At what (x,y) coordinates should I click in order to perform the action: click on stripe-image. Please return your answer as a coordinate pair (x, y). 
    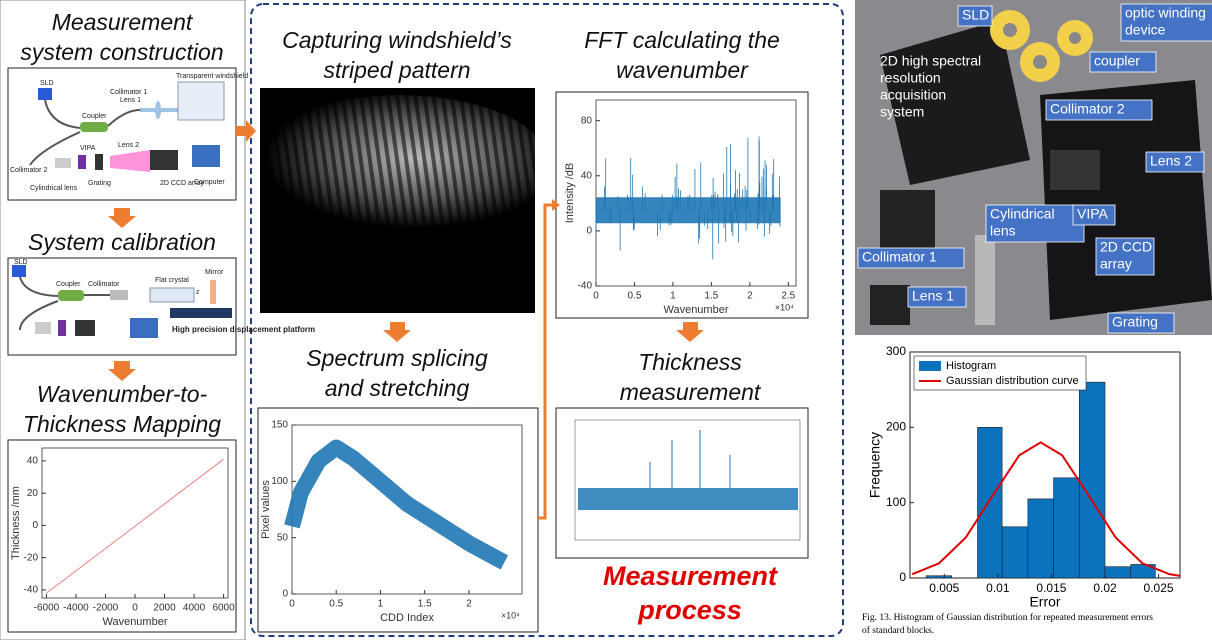
    Looking at the image, I should click on (397, 200).